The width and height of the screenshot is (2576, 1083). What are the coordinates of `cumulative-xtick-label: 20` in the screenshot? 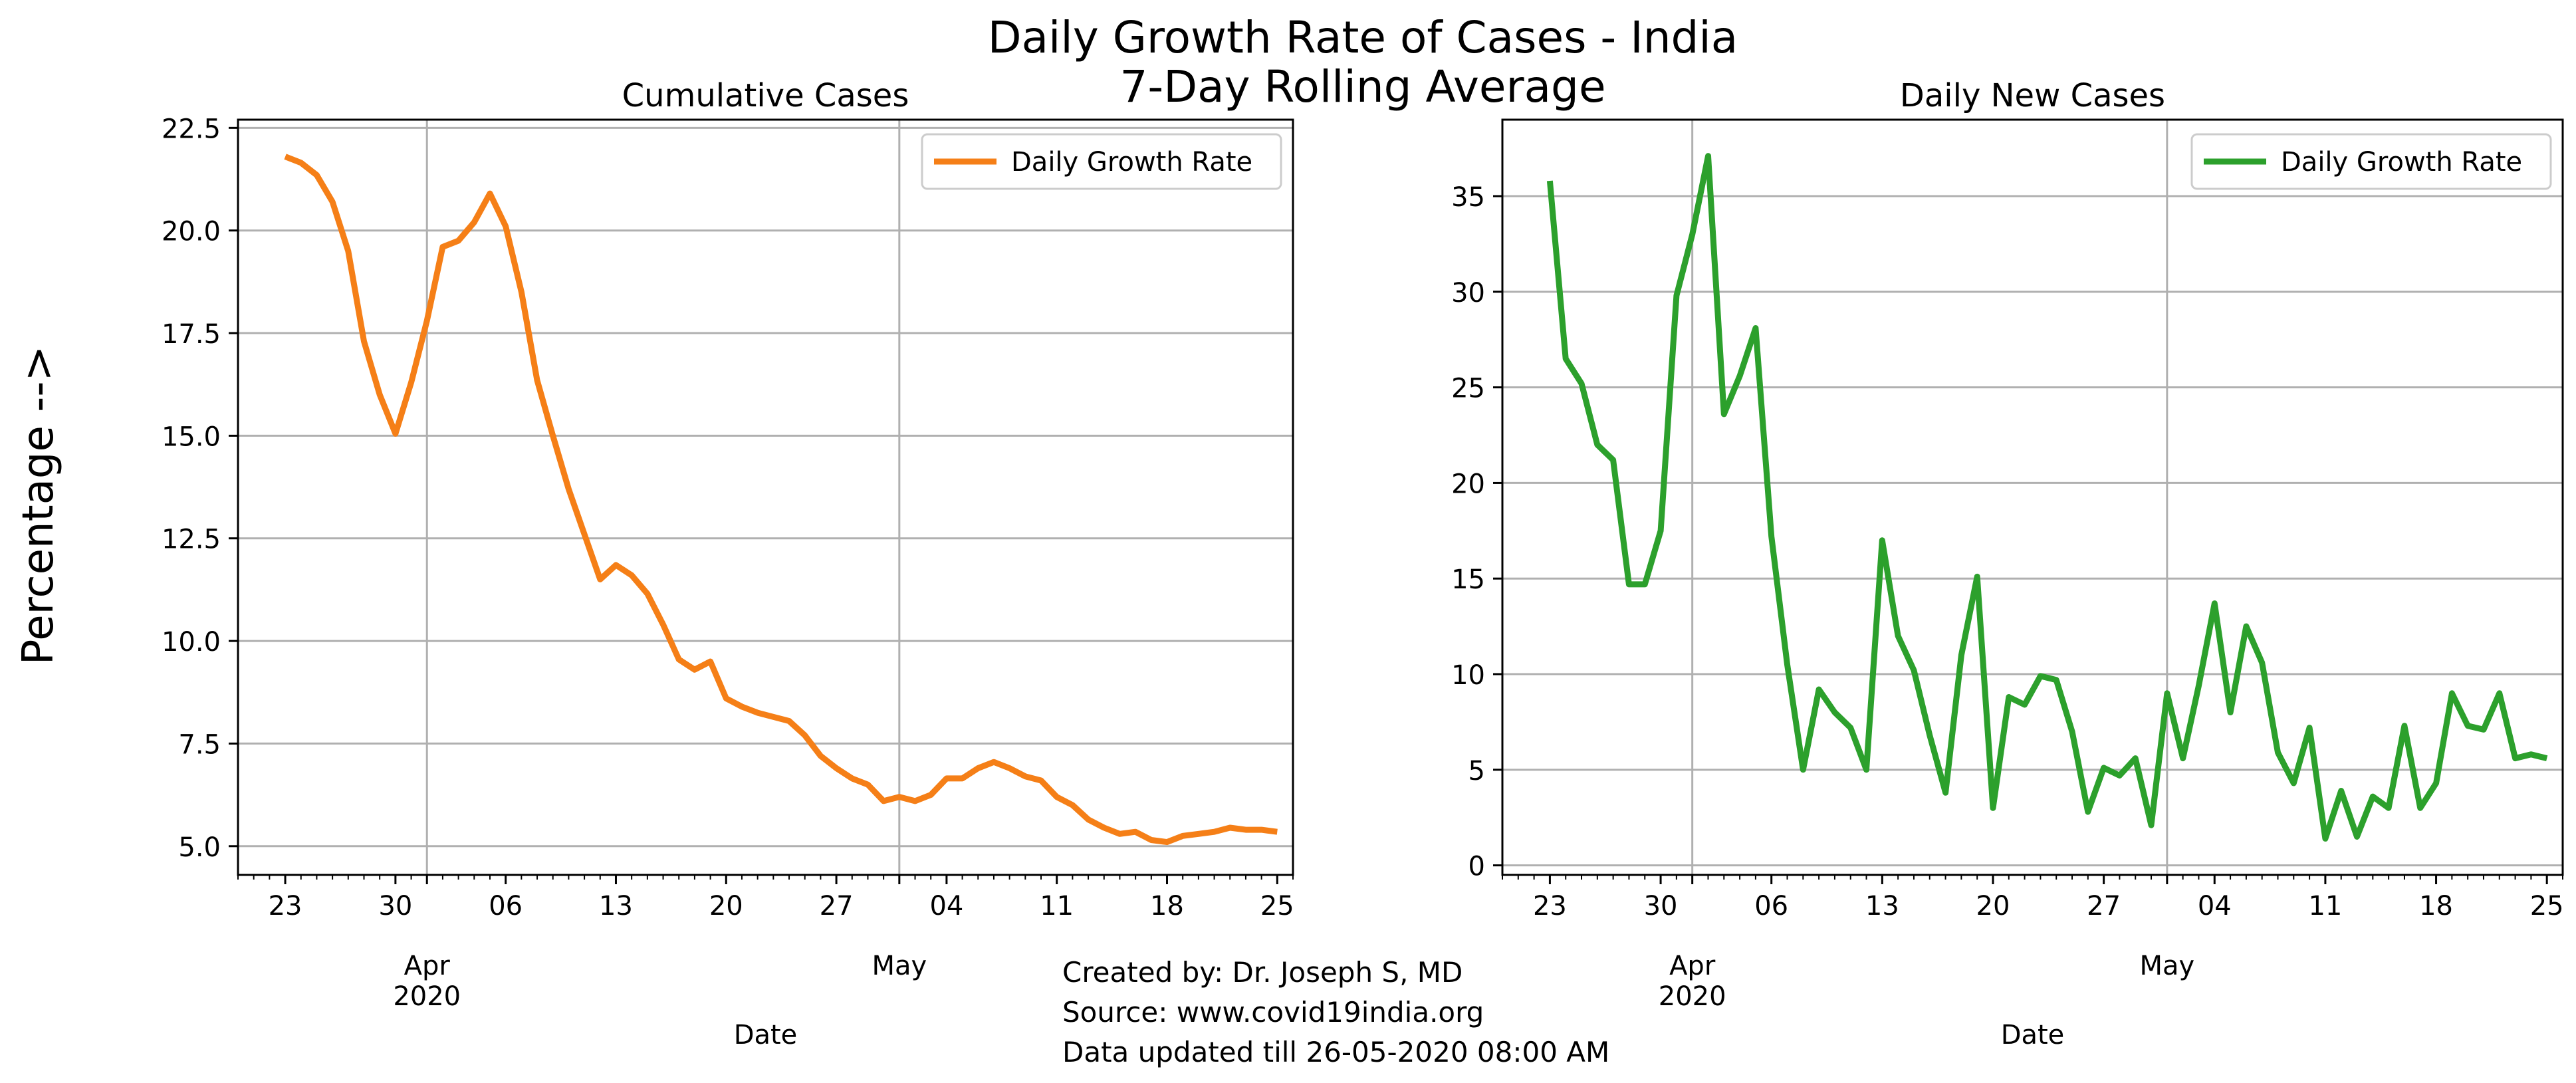 It's located at (726, 906).